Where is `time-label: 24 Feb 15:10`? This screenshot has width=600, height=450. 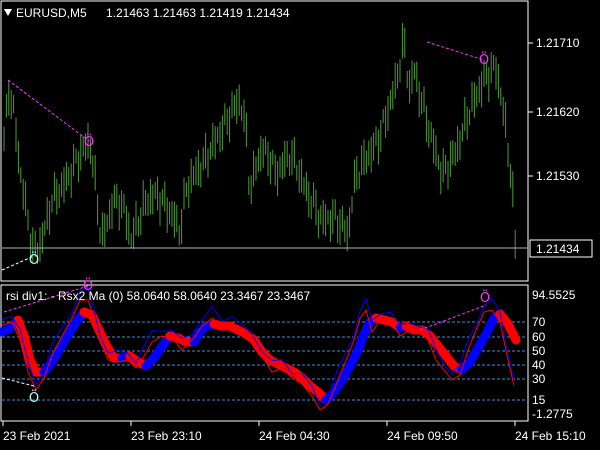 time-label: 24 Feb 15:10 is located at coordinates (550, 436).